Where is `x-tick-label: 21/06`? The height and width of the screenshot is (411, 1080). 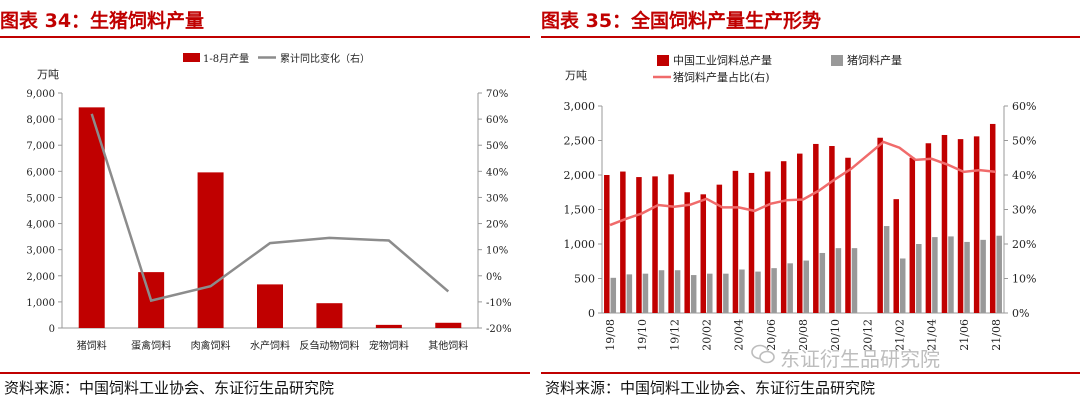
x-tick-label: 21/06 is located at coordinates (964, 335).